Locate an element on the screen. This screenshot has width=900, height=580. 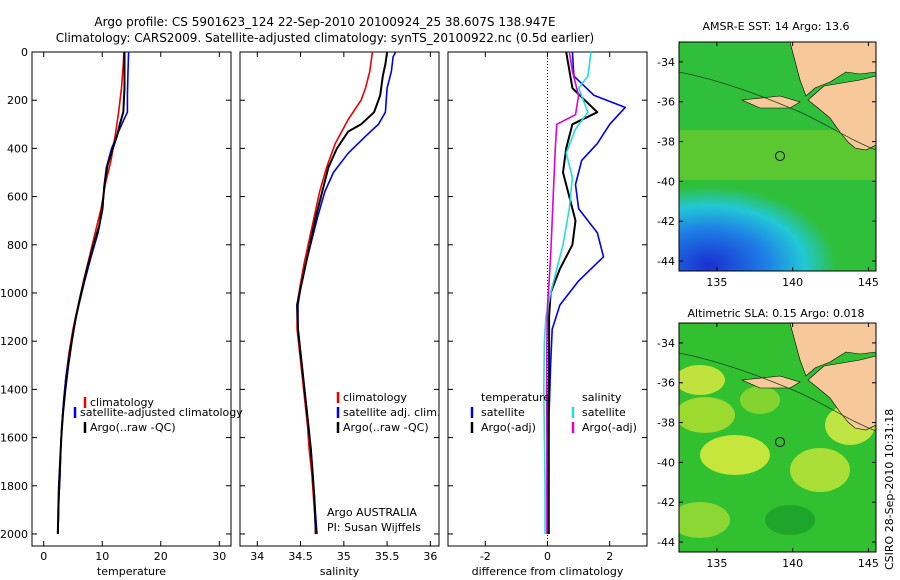
y-tick-label: 0 is located at coordinates (24, 52).